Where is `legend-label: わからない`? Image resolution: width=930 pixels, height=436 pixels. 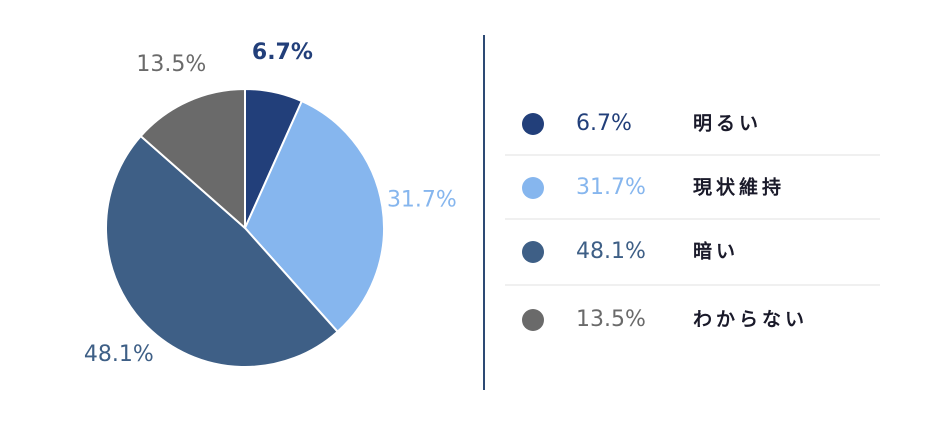
legend-label: わからない is located at coordinates (750, 320).